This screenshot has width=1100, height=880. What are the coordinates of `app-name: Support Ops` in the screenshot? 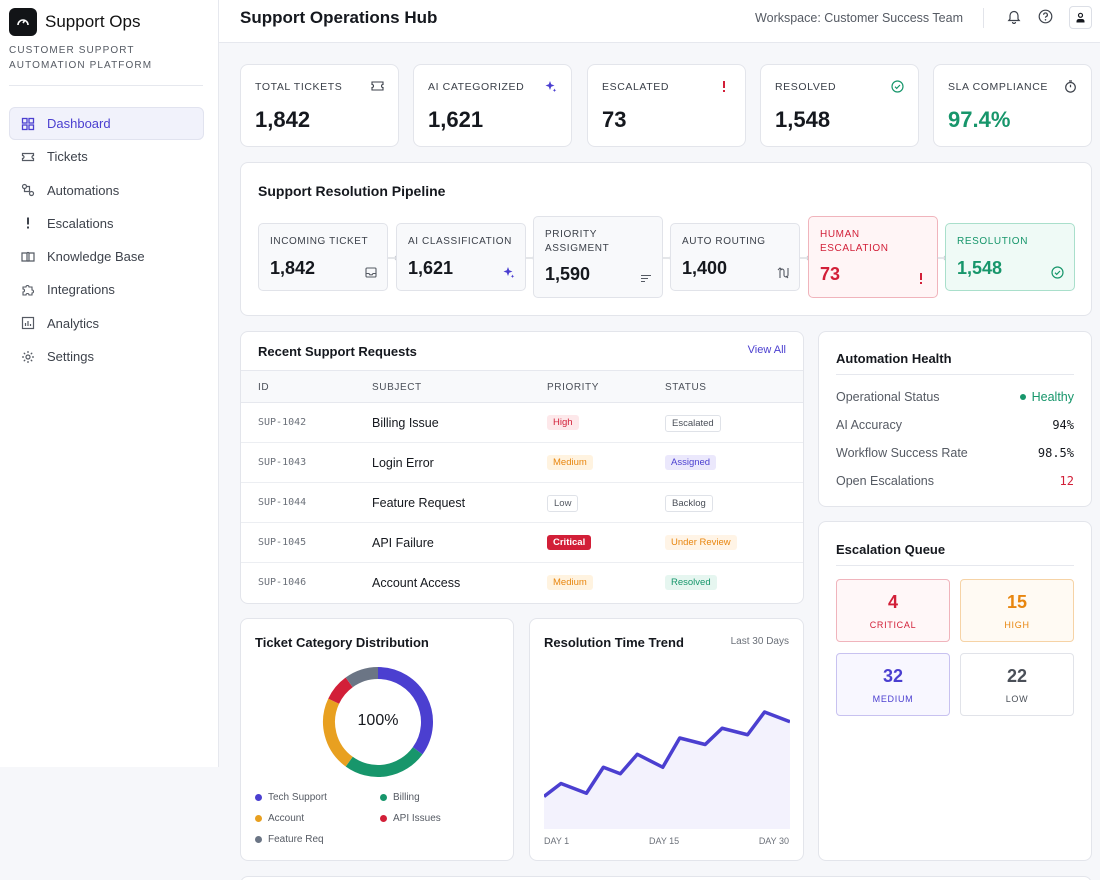 It's located at (93, 21).